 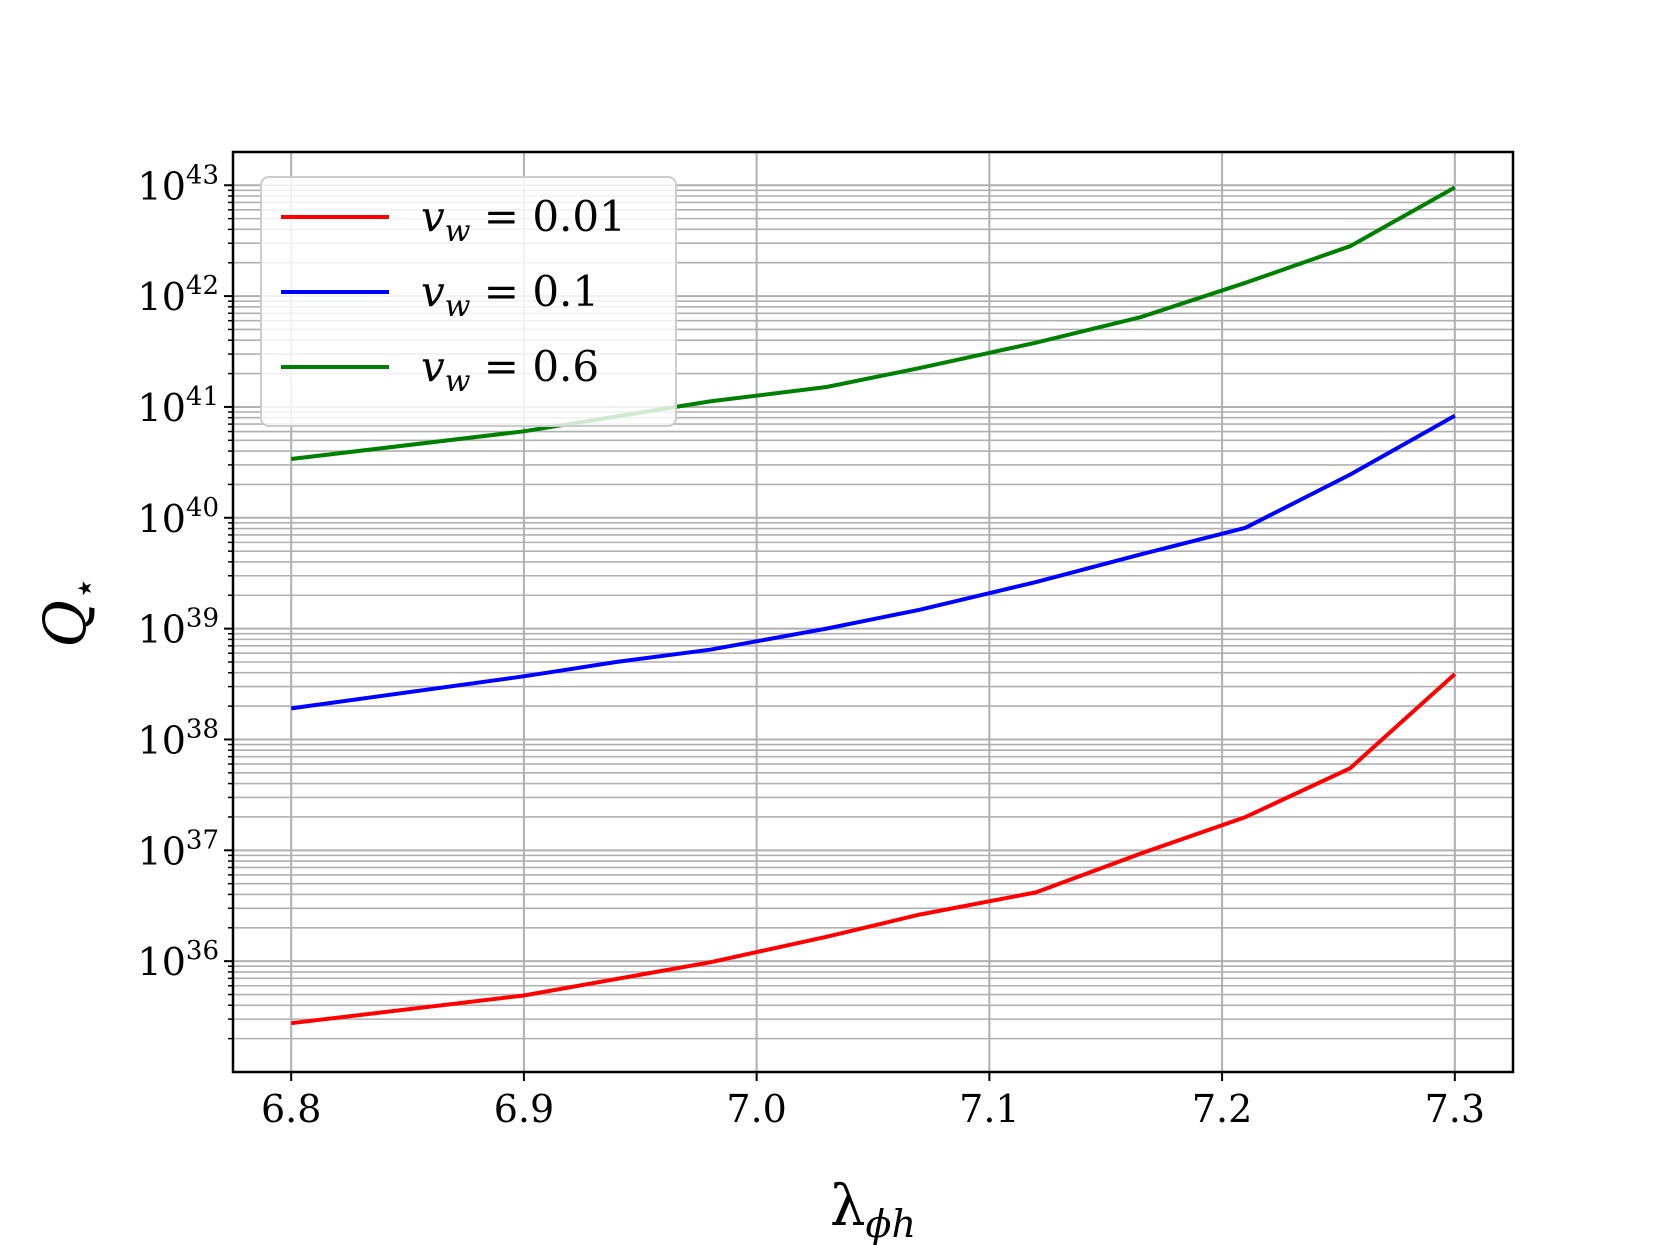 What do you see at coordinates (510, 370) in the screenshot?
I see `legend-label: vw = 0.6` at bounding box center [510, 370].